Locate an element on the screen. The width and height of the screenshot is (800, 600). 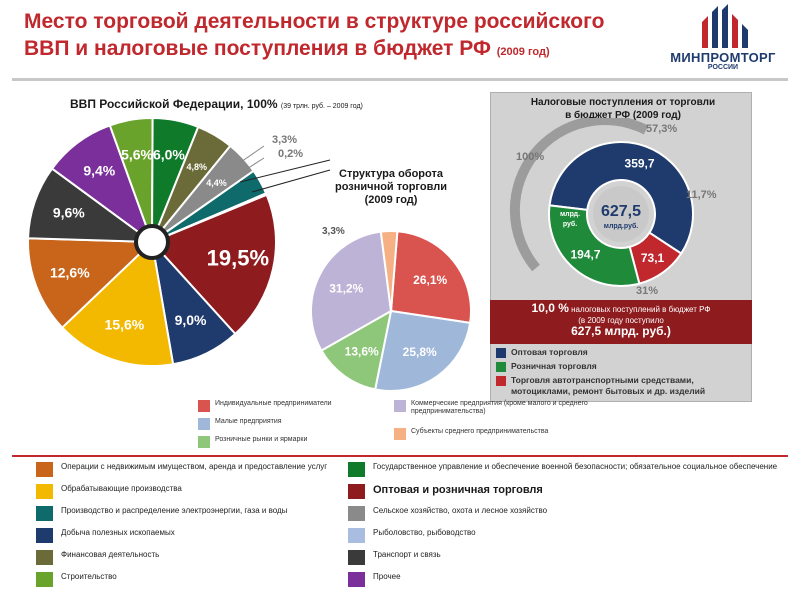
sector-legend-item-3: Добыча полезных ископаемых is located at coordinates (186, 535).